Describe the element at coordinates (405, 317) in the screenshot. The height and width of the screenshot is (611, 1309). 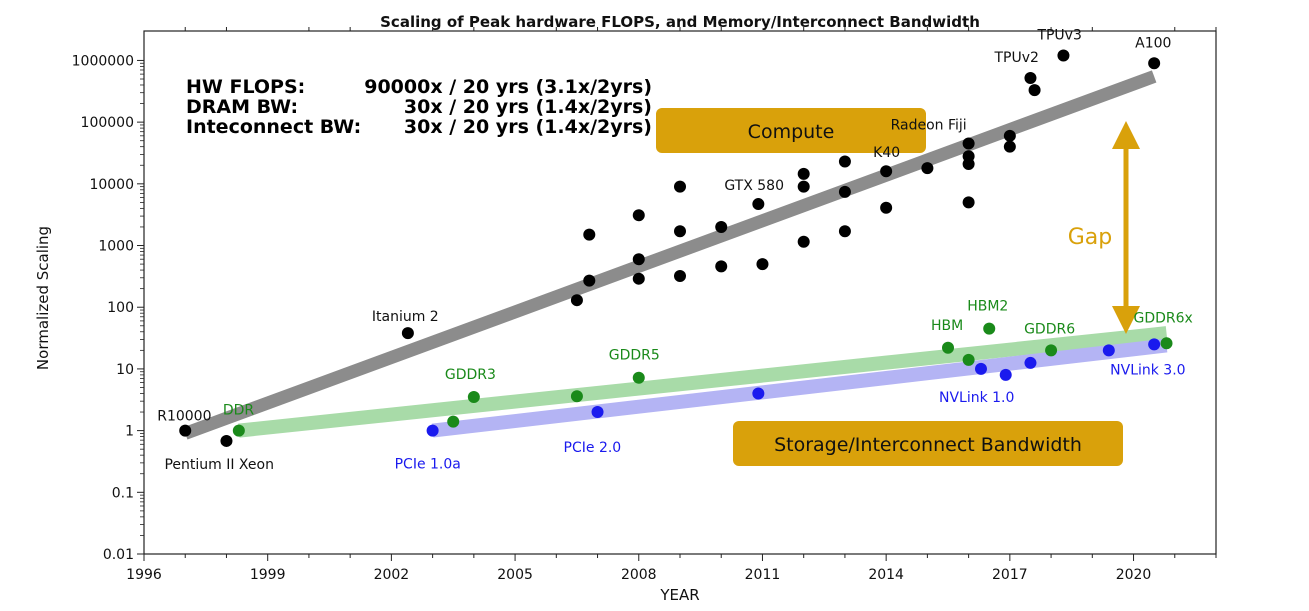
I see `point-label: Itanium 2` at that location.